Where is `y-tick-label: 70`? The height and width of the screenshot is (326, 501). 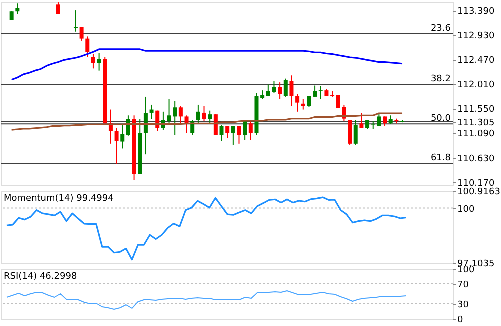 y-tick-label: 70 is located at coordinates (464, 285).